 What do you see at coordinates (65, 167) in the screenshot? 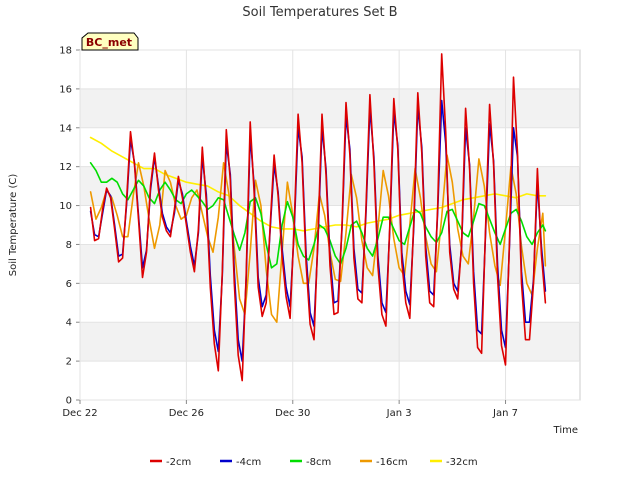
I see `y-tick-label: 12` at bounding box center [65, 167].